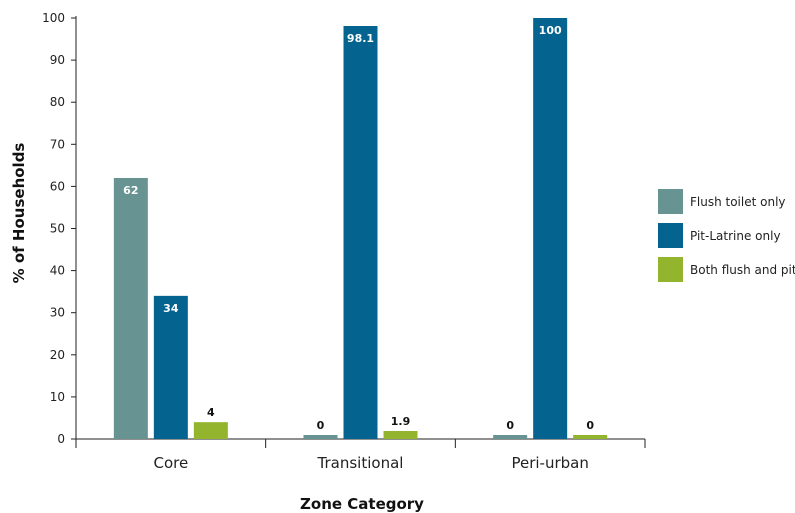 The width and height of the screenshot is (795, 513). What do you see at coordinates (550, 228) in the screenshot?
I see `bar-pit-latrine-only-peri-urban` at bounding box center [550, 228].